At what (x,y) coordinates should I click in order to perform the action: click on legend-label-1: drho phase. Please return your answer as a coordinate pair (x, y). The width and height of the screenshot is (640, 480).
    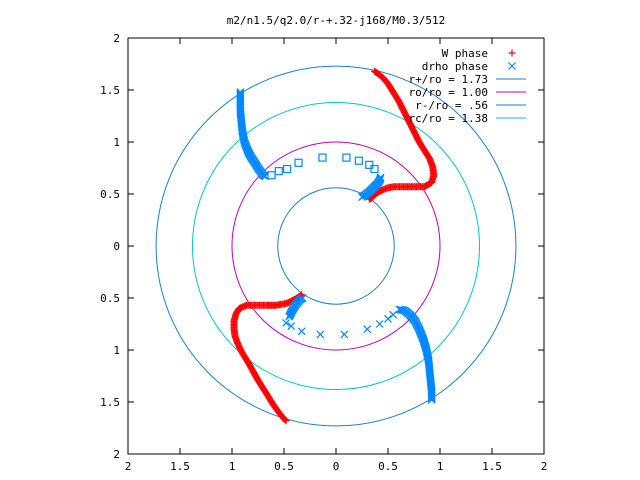
    Looking at the image, I should click on (455, 66).